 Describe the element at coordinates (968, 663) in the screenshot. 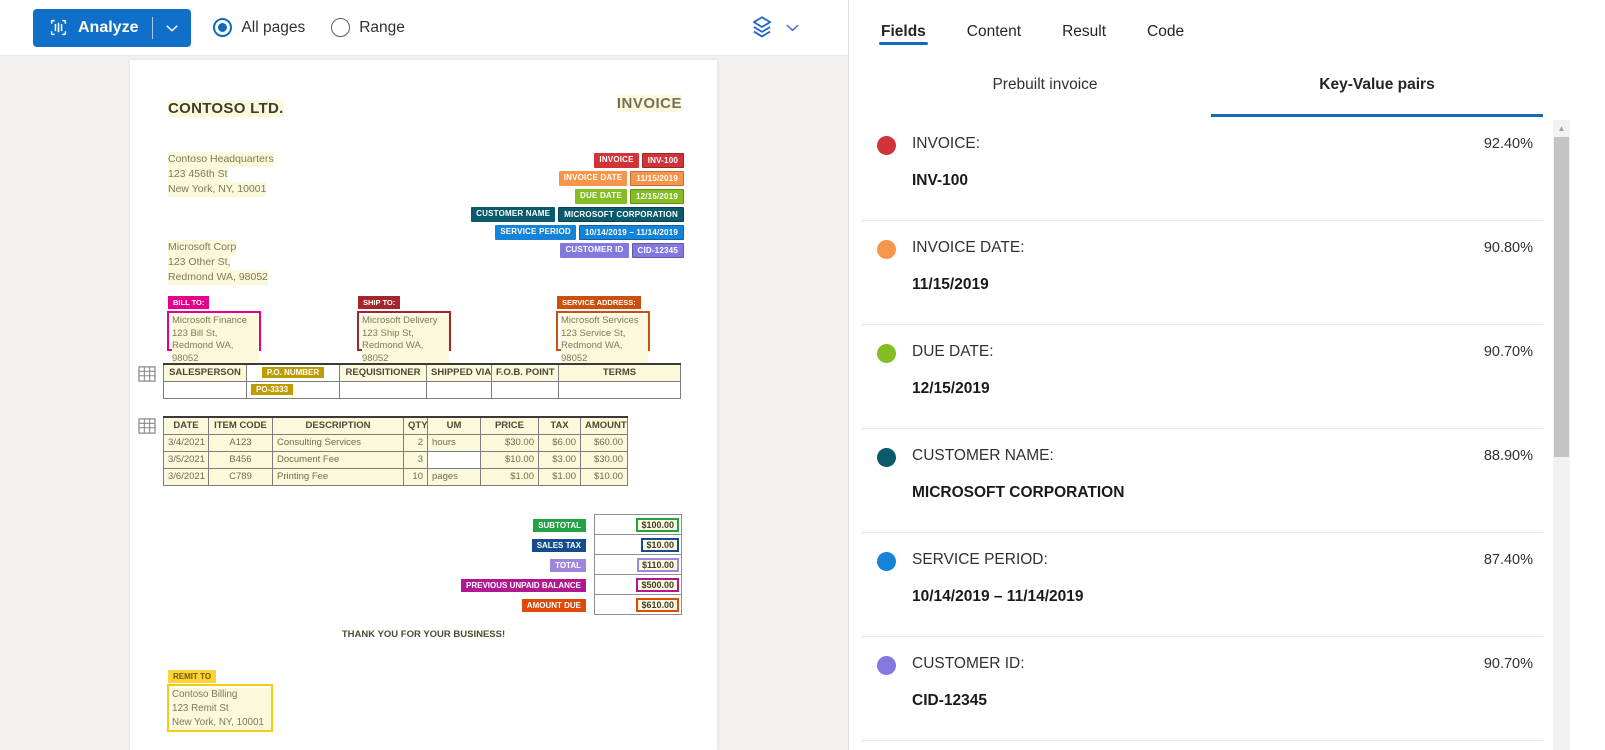

I see `kv-key: CUSTOMER ID:` at that location.